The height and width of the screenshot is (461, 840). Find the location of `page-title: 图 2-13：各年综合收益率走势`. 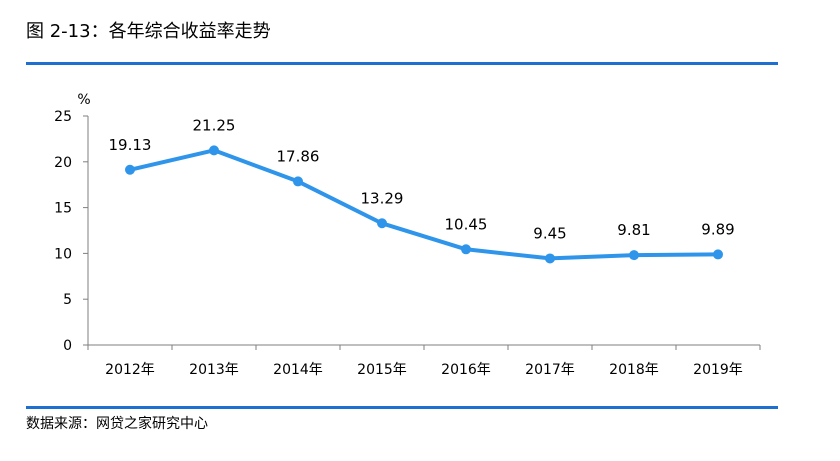

page-title: 图 2-13：各年综合收益率走势 is located at coordinates (148, 31).